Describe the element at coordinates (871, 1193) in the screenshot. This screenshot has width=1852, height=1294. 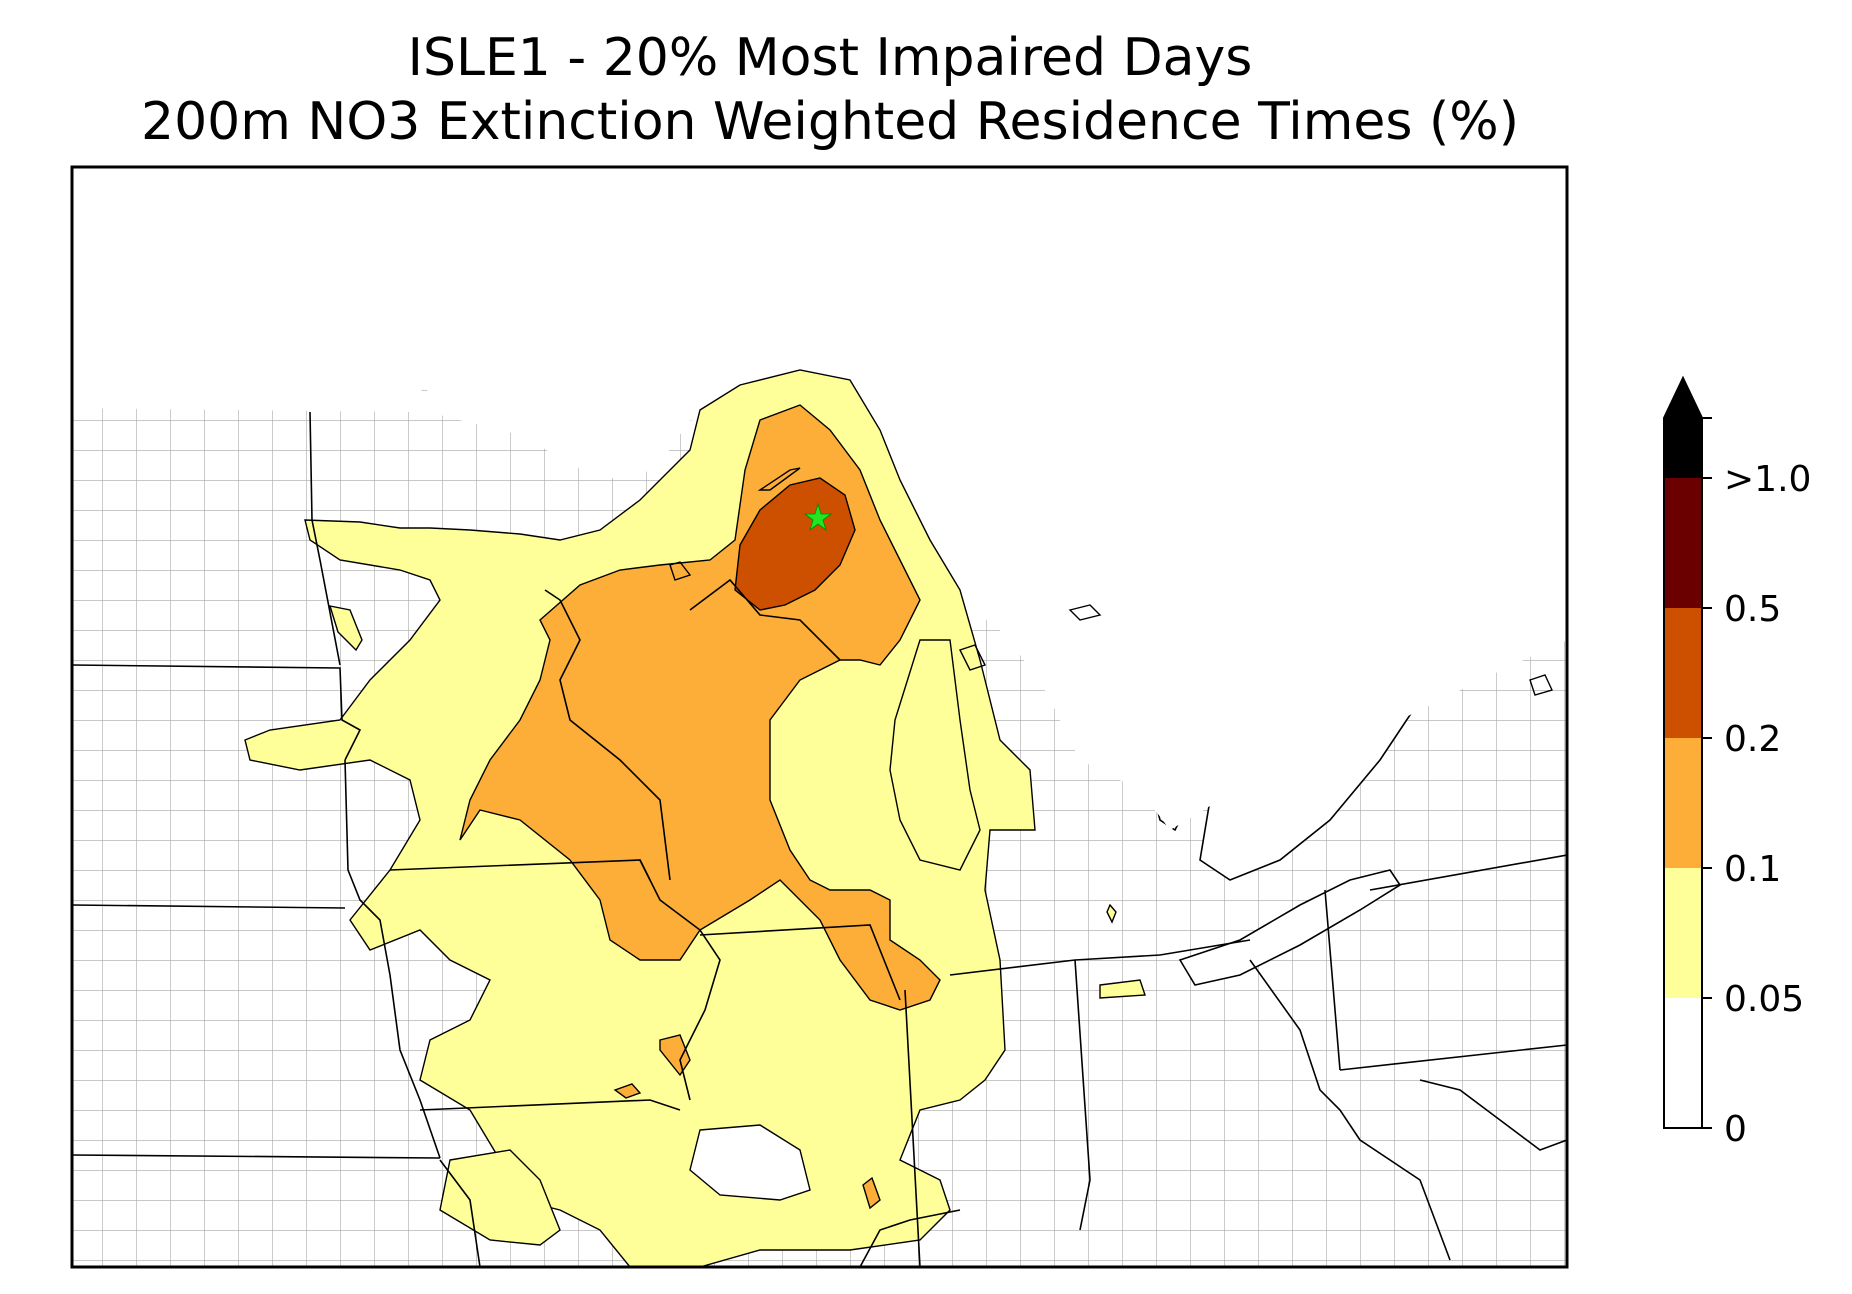
I see `contour-0.1-0.2-small-c` at that location.